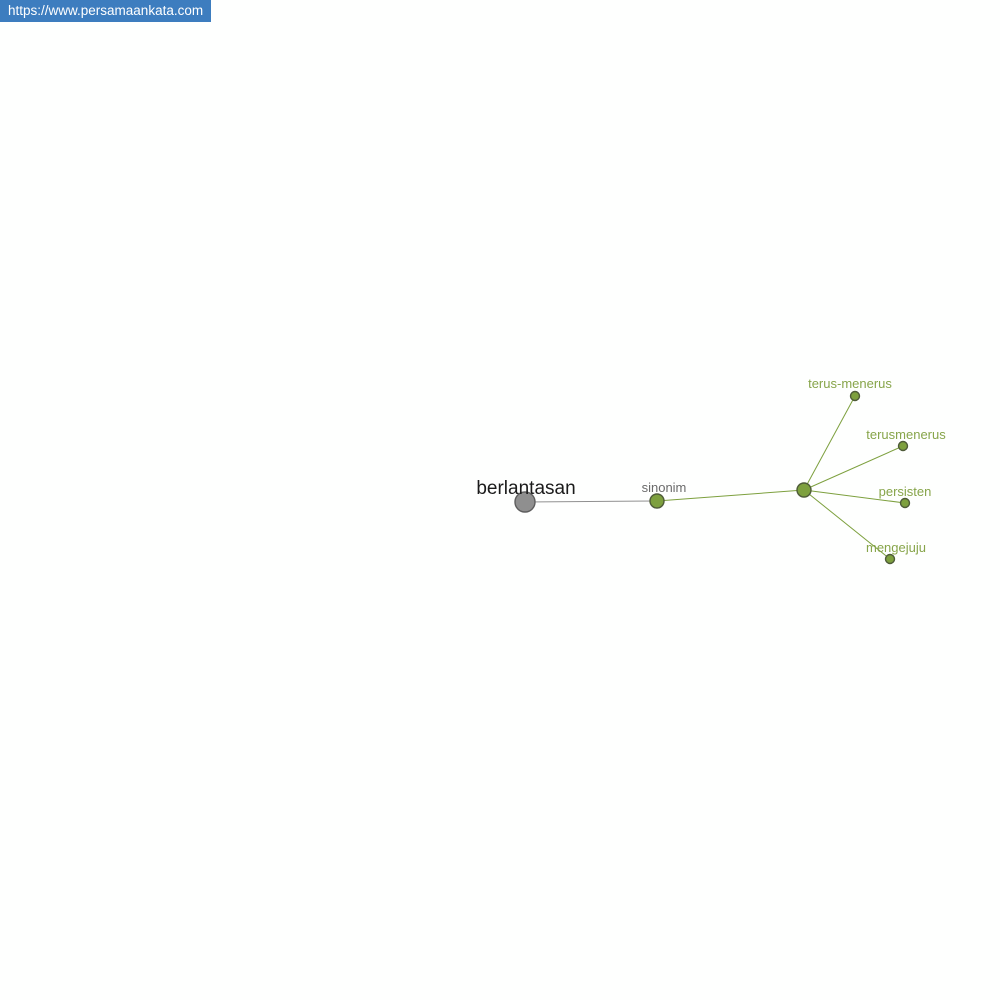  I want to click on graph-node-label-mengejuju: mengejuju, so click(896, 547).